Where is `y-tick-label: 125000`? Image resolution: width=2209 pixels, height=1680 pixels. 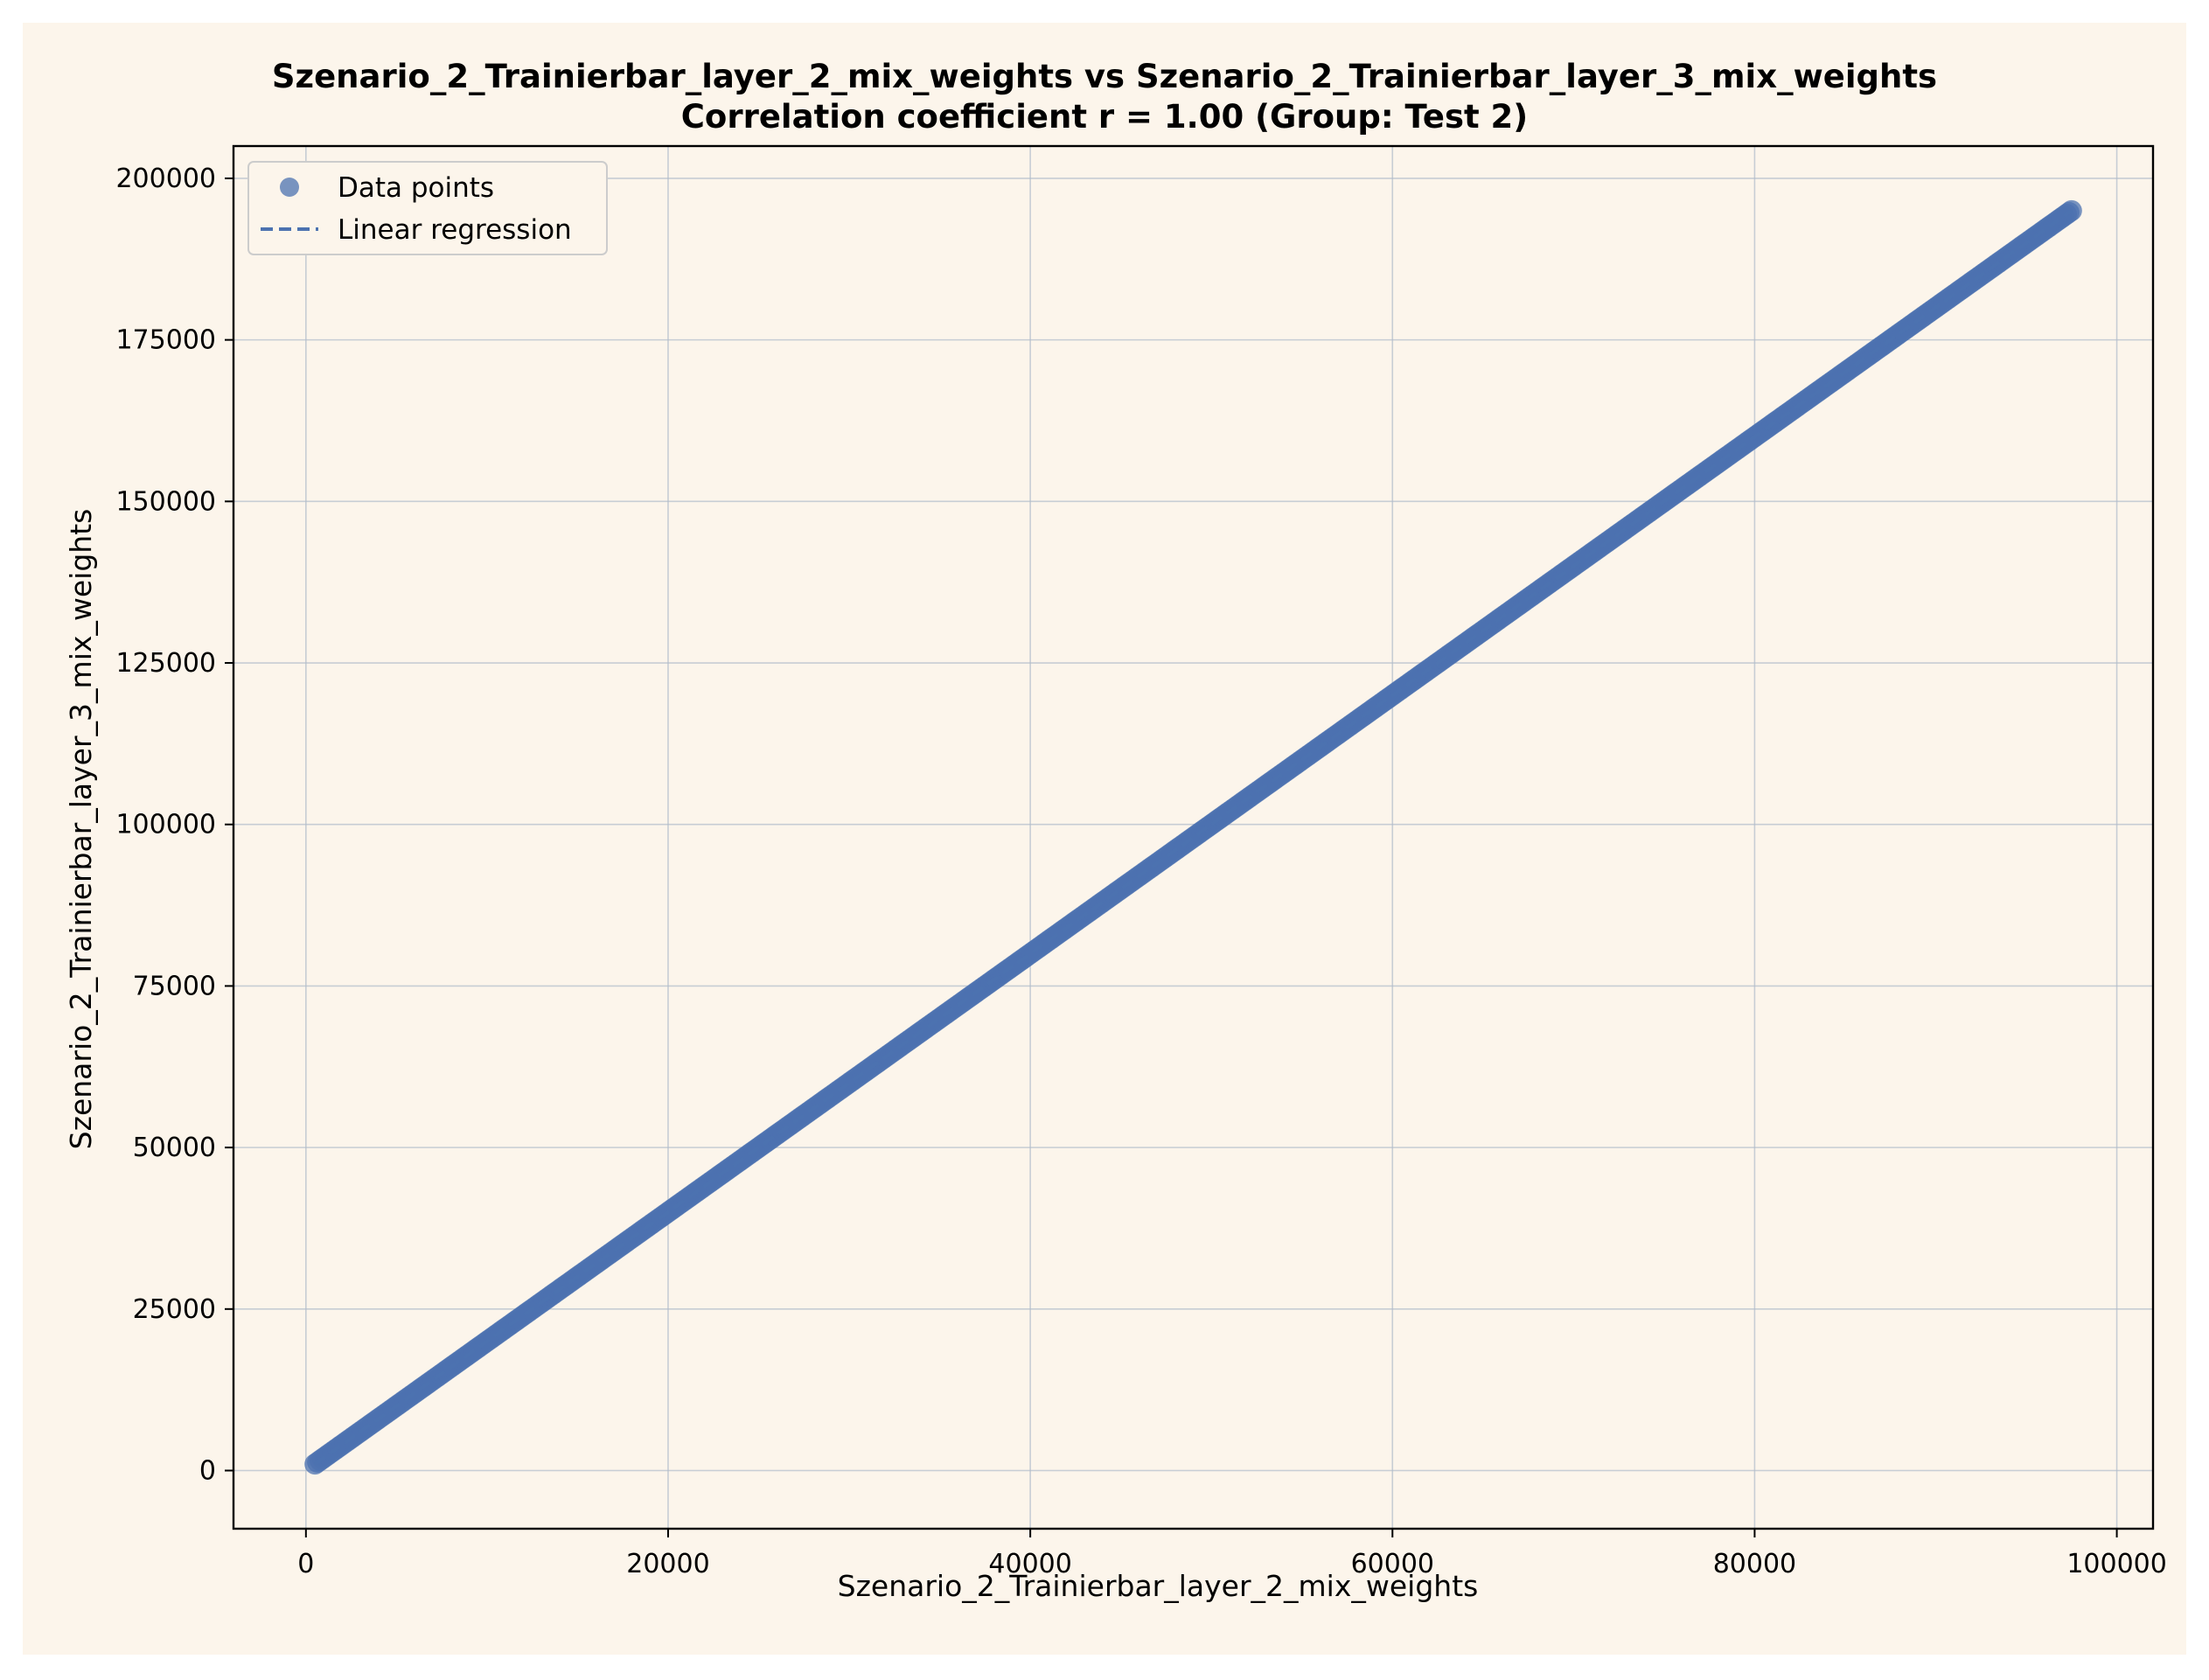
y-tick-label: 125000 is located at coordinates (165, 663).